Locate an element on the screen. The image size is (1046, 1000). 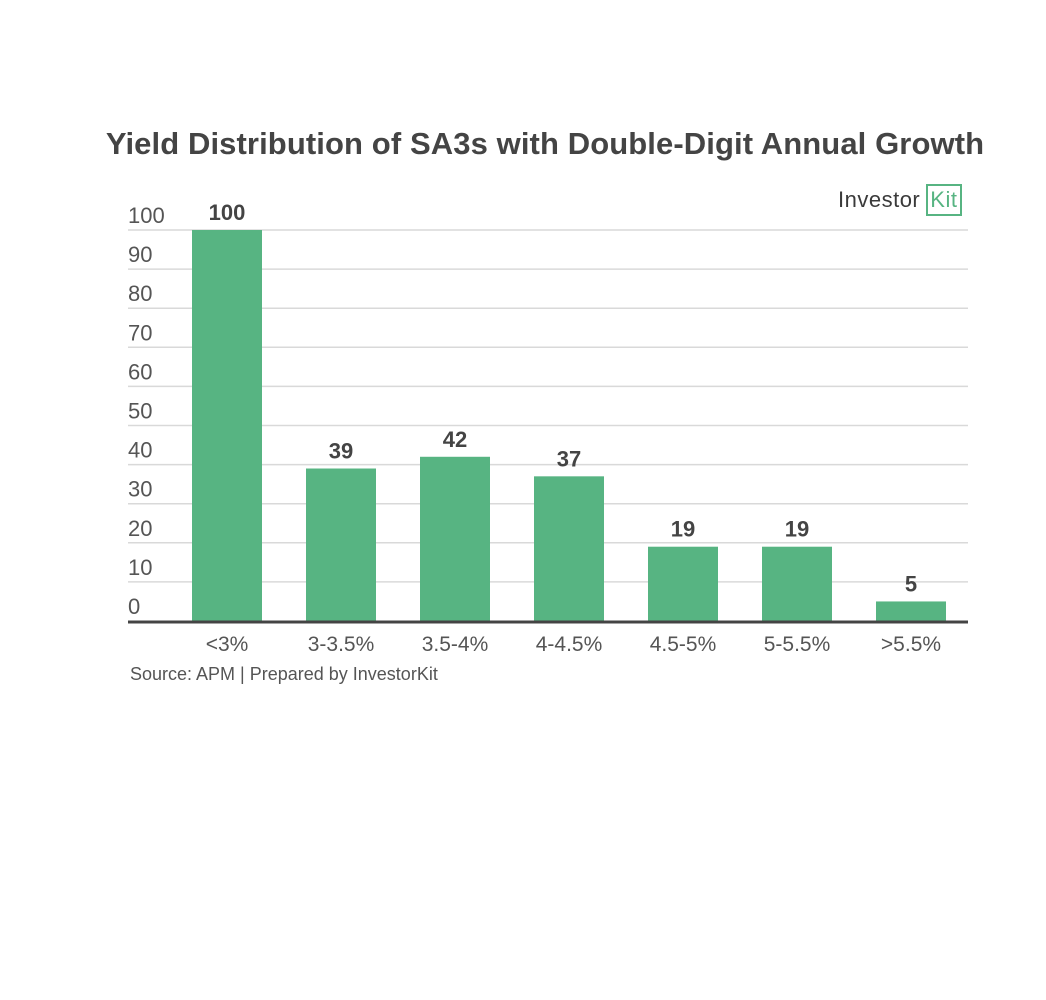
y-tick-label: 30 is located at coordinates (140, 489).